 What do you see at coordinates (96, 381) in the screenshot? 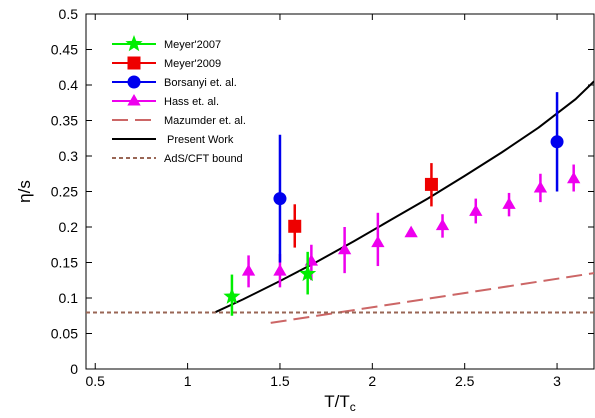
I see `x-tick-label: 0.5` at bounding box center [96, 381].